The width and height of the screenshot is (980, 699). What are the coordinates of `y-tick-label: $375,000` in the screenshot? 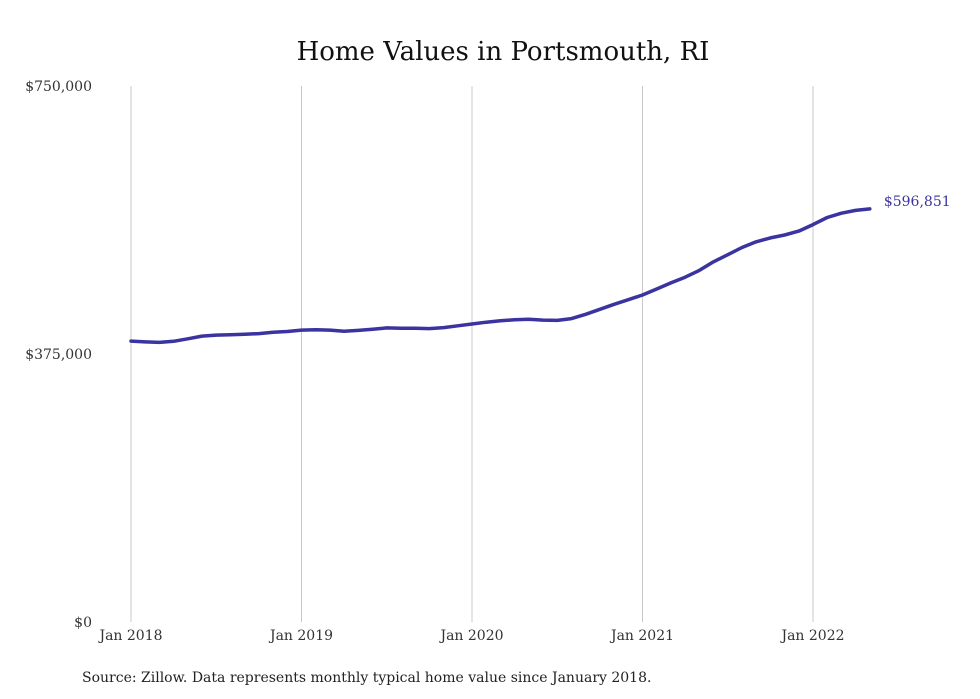 It's located at (58, 355).